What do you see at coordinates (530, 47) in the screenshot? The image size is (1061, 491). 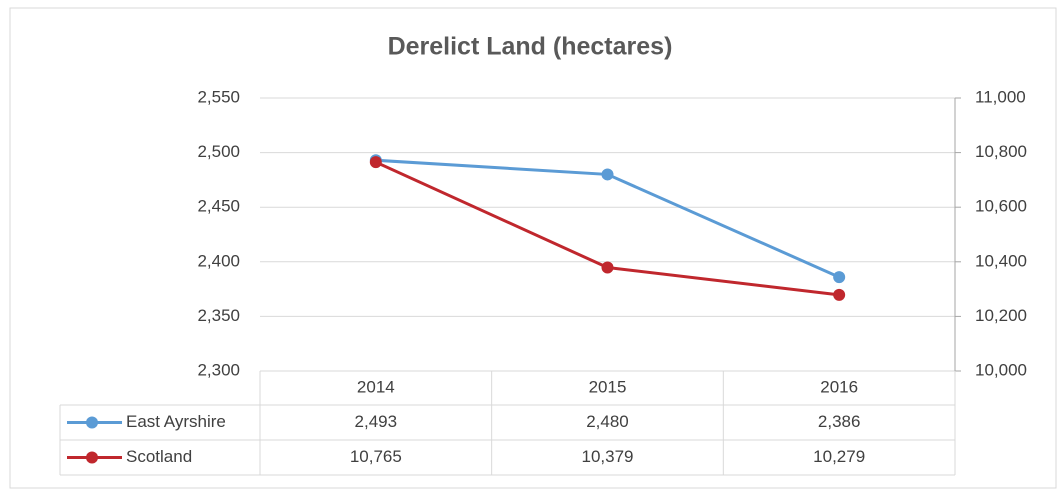 I see `chart-title: Derelict Land (hectares)` at bounding box center [530, 47].